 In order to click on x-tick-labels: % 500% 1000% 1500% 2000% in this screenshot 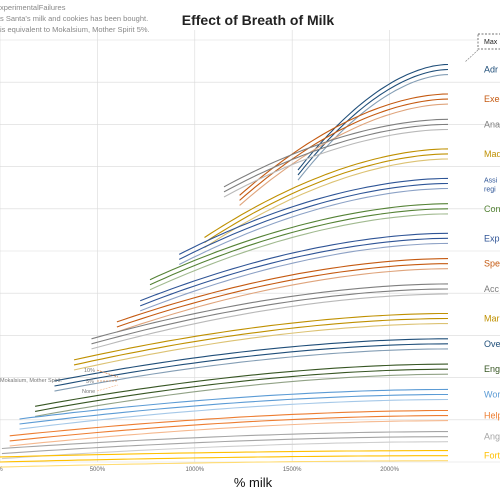, I will do `click(200, 470)`.